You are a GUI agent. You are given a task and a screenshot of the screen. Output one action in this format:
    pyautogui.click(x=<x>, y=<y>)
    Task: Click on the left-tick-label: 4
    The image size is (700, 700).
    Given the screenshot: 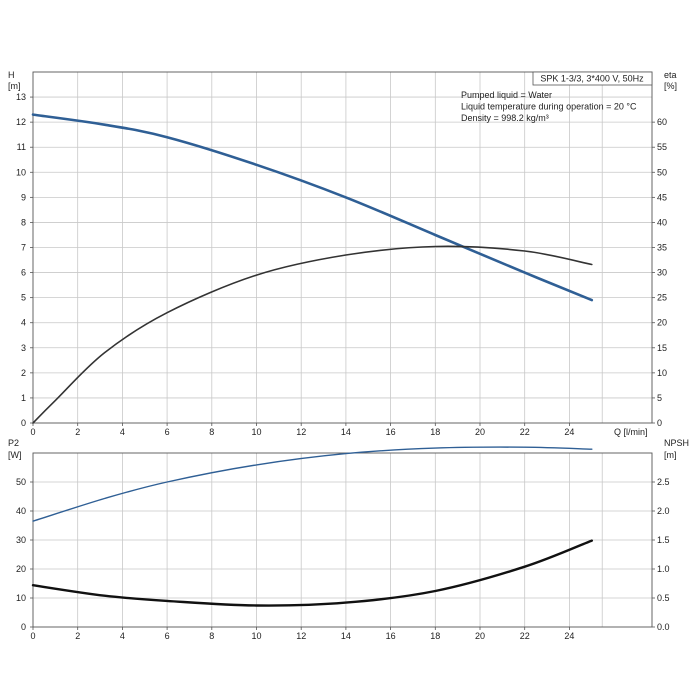 What is the action you would take?
    pyautogui.click(x=23, y=323)
    